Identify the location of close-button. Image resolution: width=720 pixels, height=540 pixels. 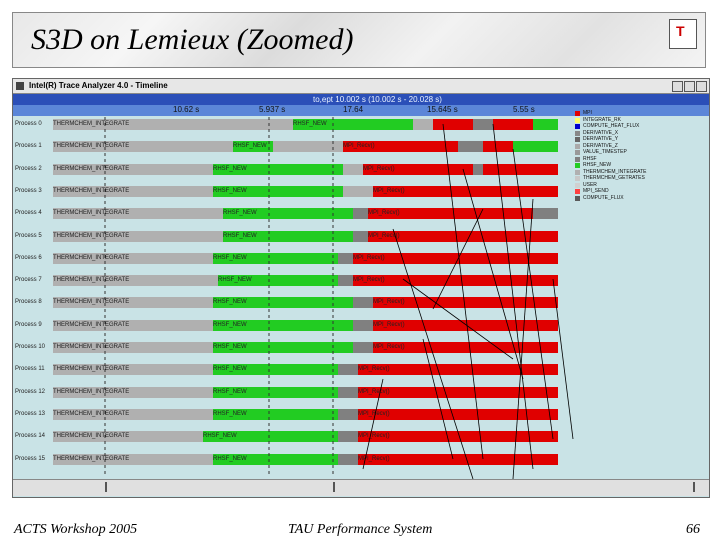
(701, 86).